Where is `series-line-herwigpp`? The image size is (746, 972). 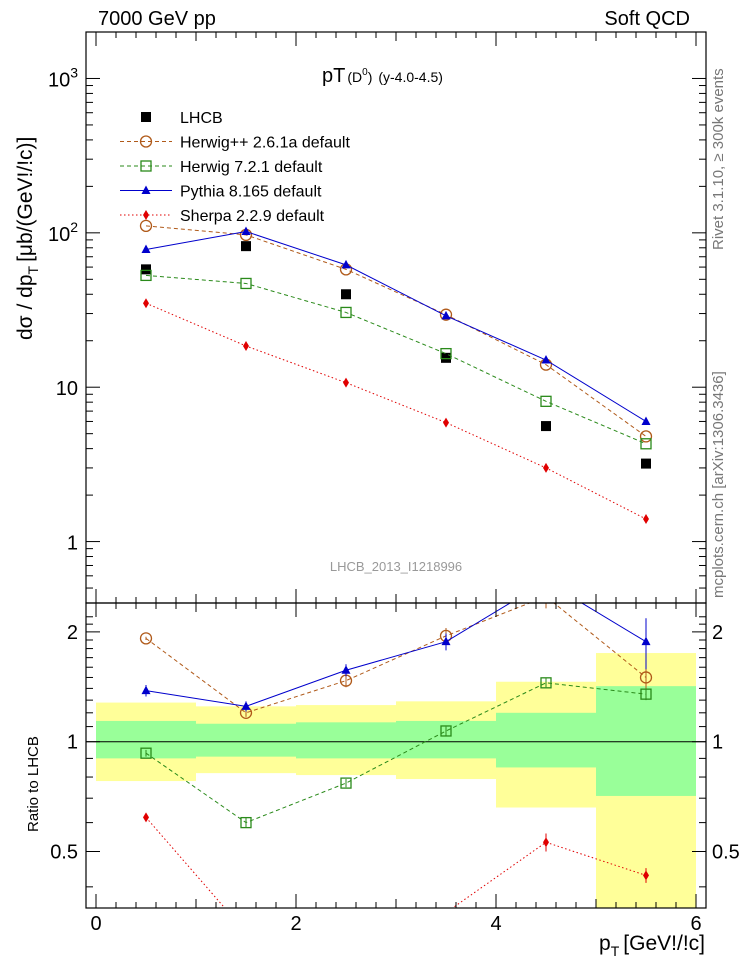 series-line-herwigpp is located at coordinates (396, 331).